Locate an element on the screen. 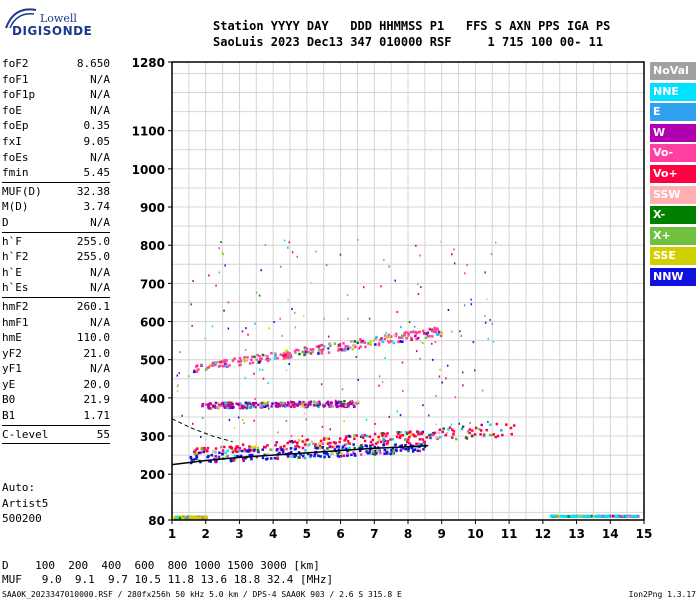  param-separator is located at coordinates (56, 297).